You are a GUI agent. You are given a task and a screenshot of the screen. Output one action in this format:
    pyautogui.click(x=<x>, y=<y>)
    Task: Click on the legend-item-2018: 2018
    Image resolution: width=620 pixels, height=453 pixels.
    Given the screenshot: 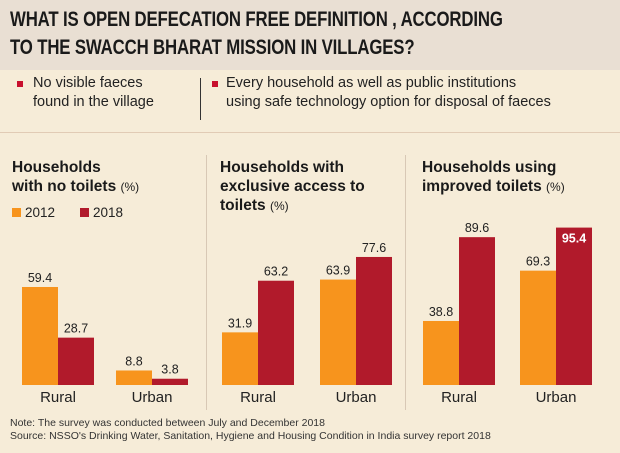 What is the action you would take?
    pyautogui.click(x=101, y=212)
    